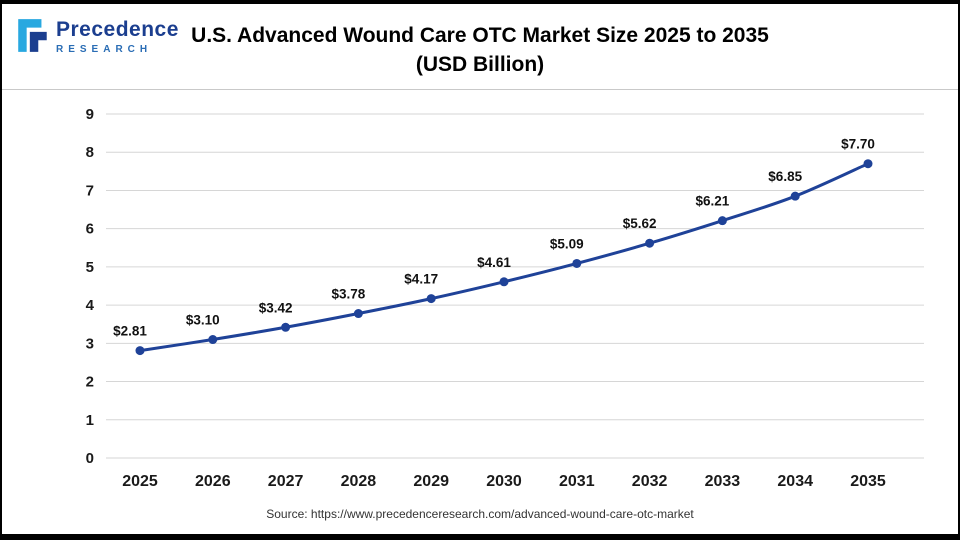 This screenshot has height=540, width=960. Describe the element at coordinates (140, 481) in the screenshot. I see `x-tick-label: 2025` at that location.